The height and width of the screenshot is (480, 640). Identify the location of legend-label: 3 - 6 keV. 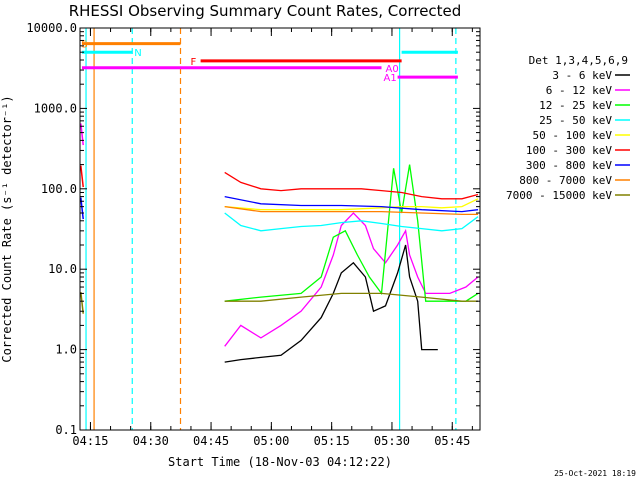
(582, 75).